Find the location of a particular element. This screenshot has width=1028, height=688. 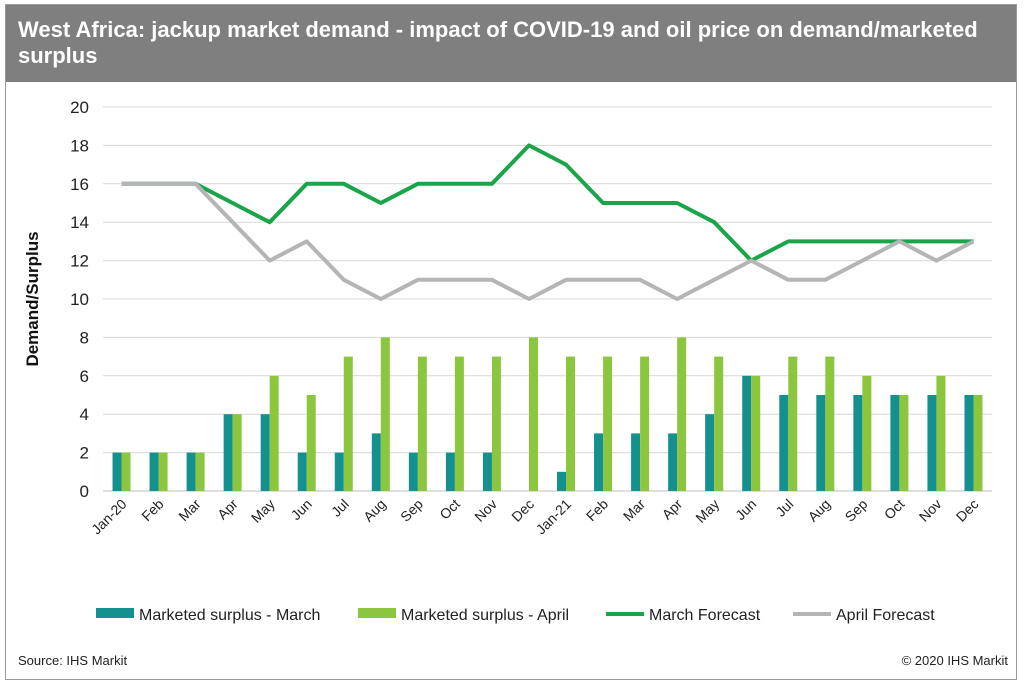

y-tick-label: 8 is located at coordinates (84, 337).